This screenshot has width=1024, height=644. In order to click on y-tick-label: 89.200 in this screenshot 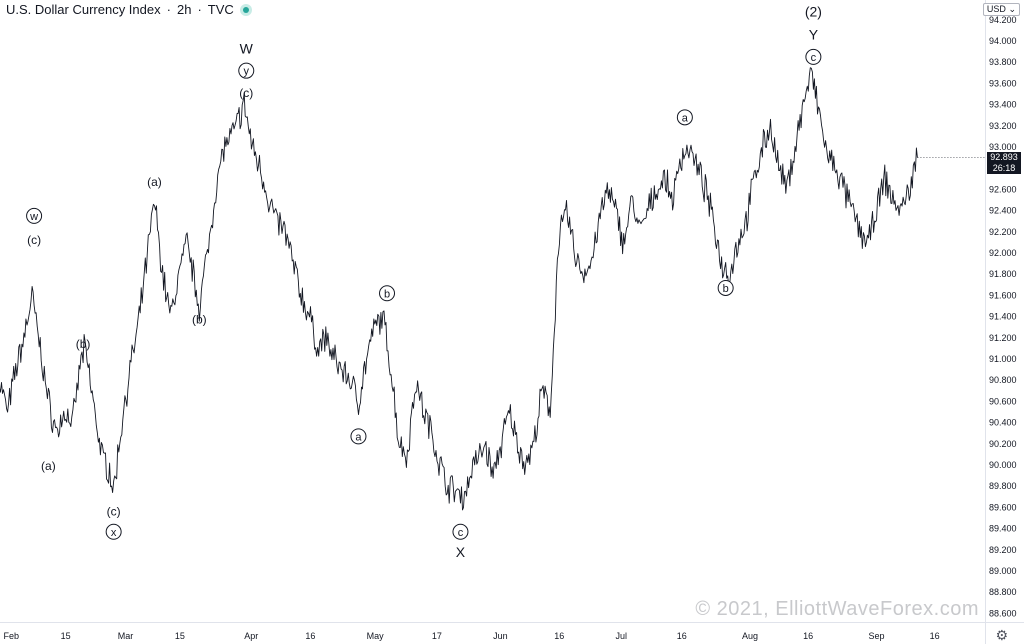, I will do `click(1003, 550)`.